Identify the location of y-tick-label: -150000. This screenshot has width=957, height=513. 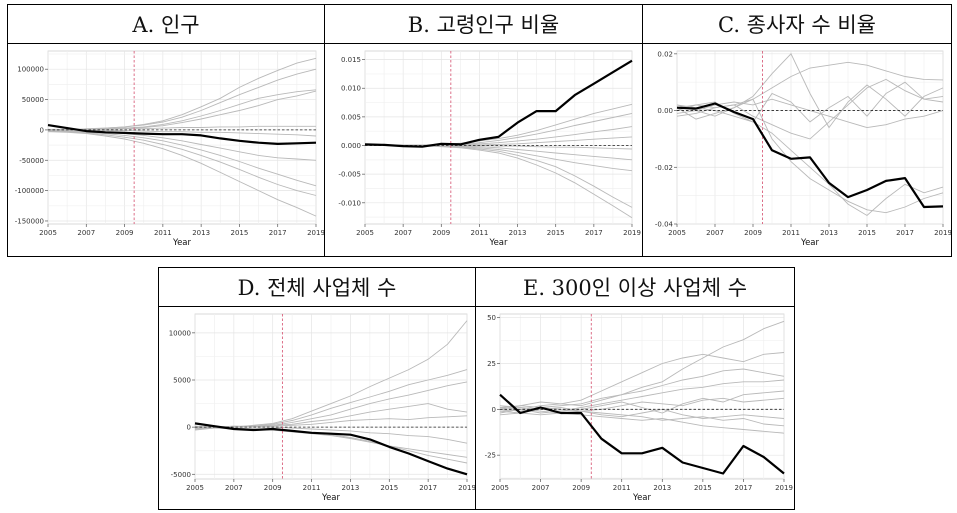
(29, 221).